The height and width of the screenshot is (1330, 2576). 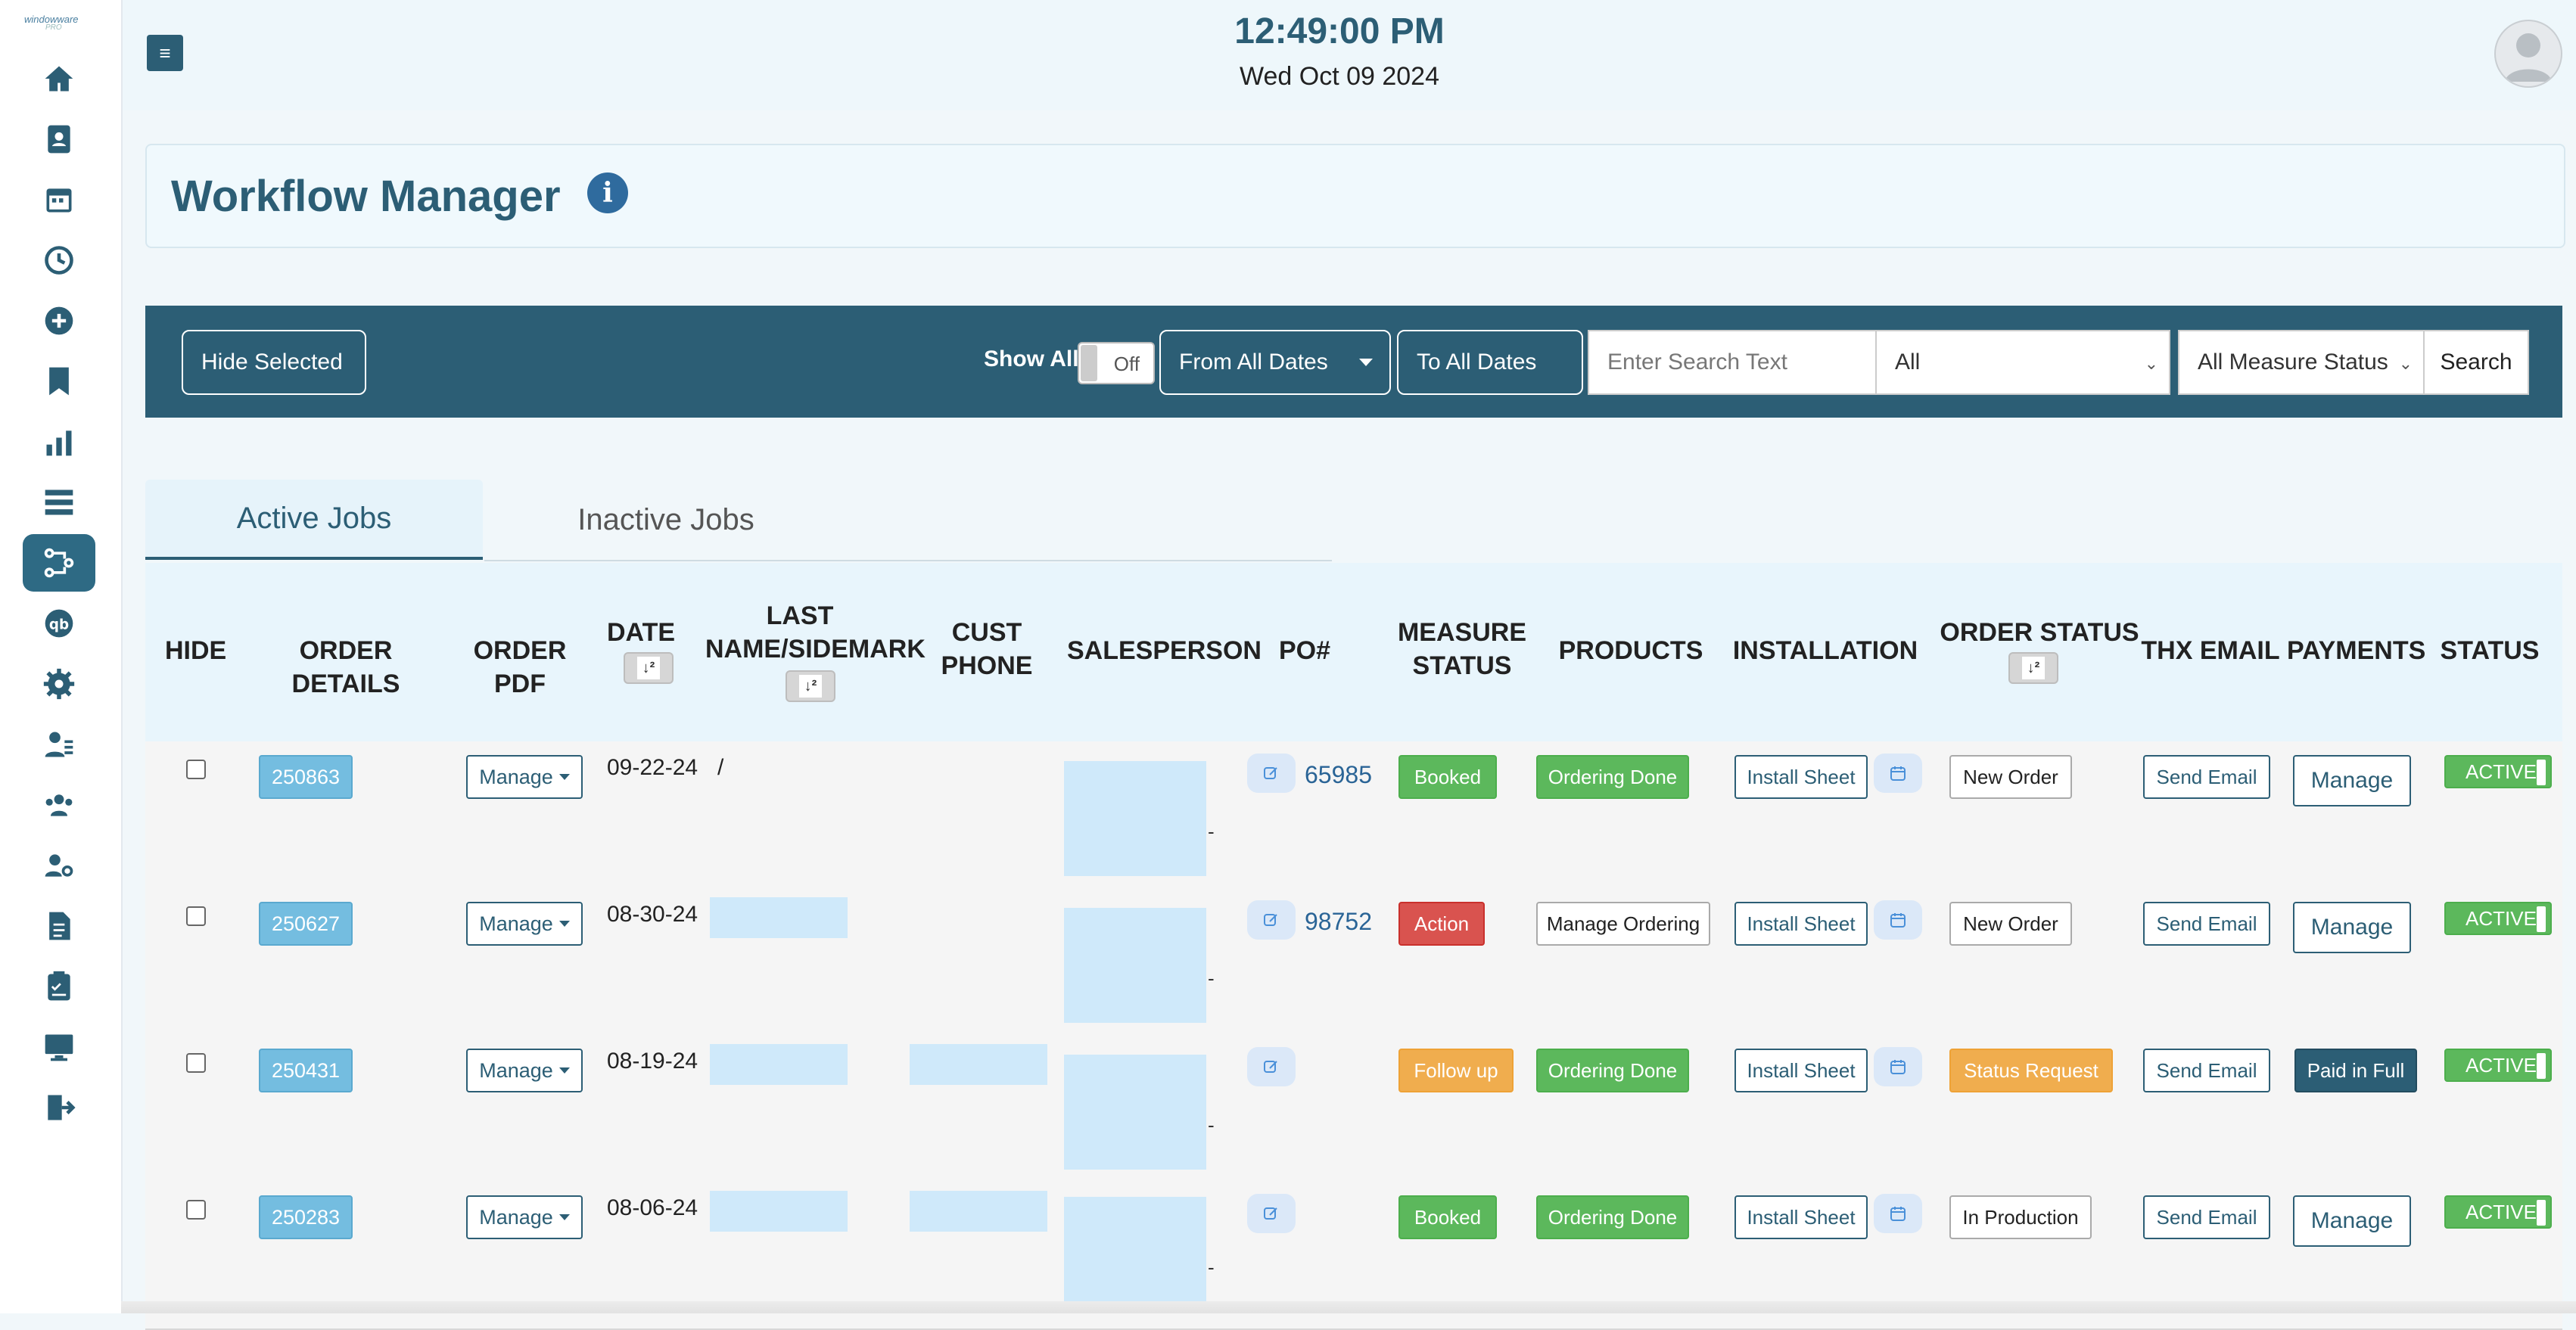 What do you see at coordinates (306, 1070) in the screenshot?
I see `order-details-button: 250431` at bounding box center [306, 1070].